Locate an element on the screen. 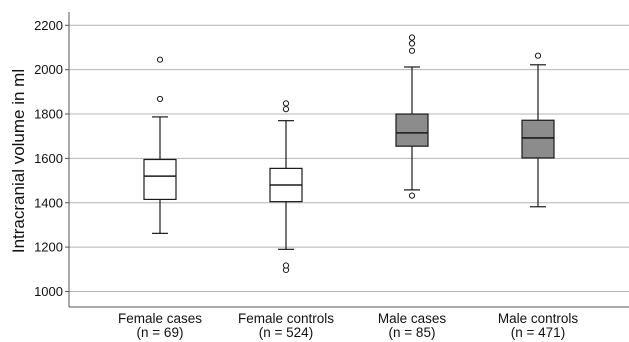 This screenshot has height=342, width=629. box-female-cases is located at coordinates (160, 145).